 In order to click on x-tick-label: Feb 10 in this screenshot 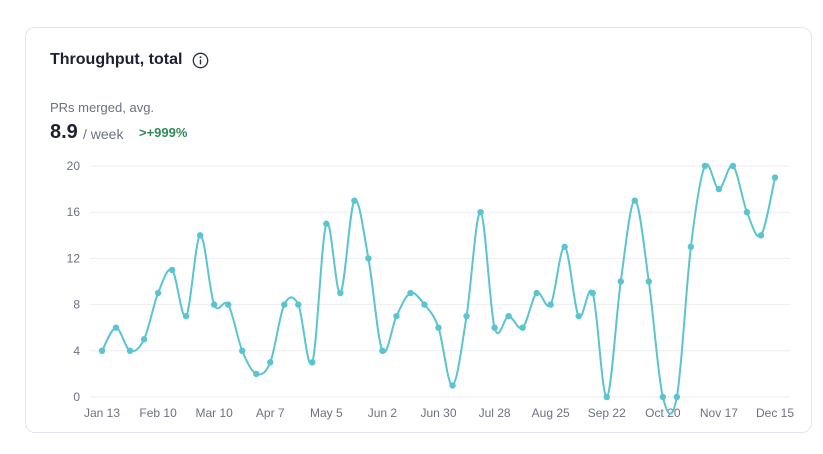, I will do `click(158, 413)`.